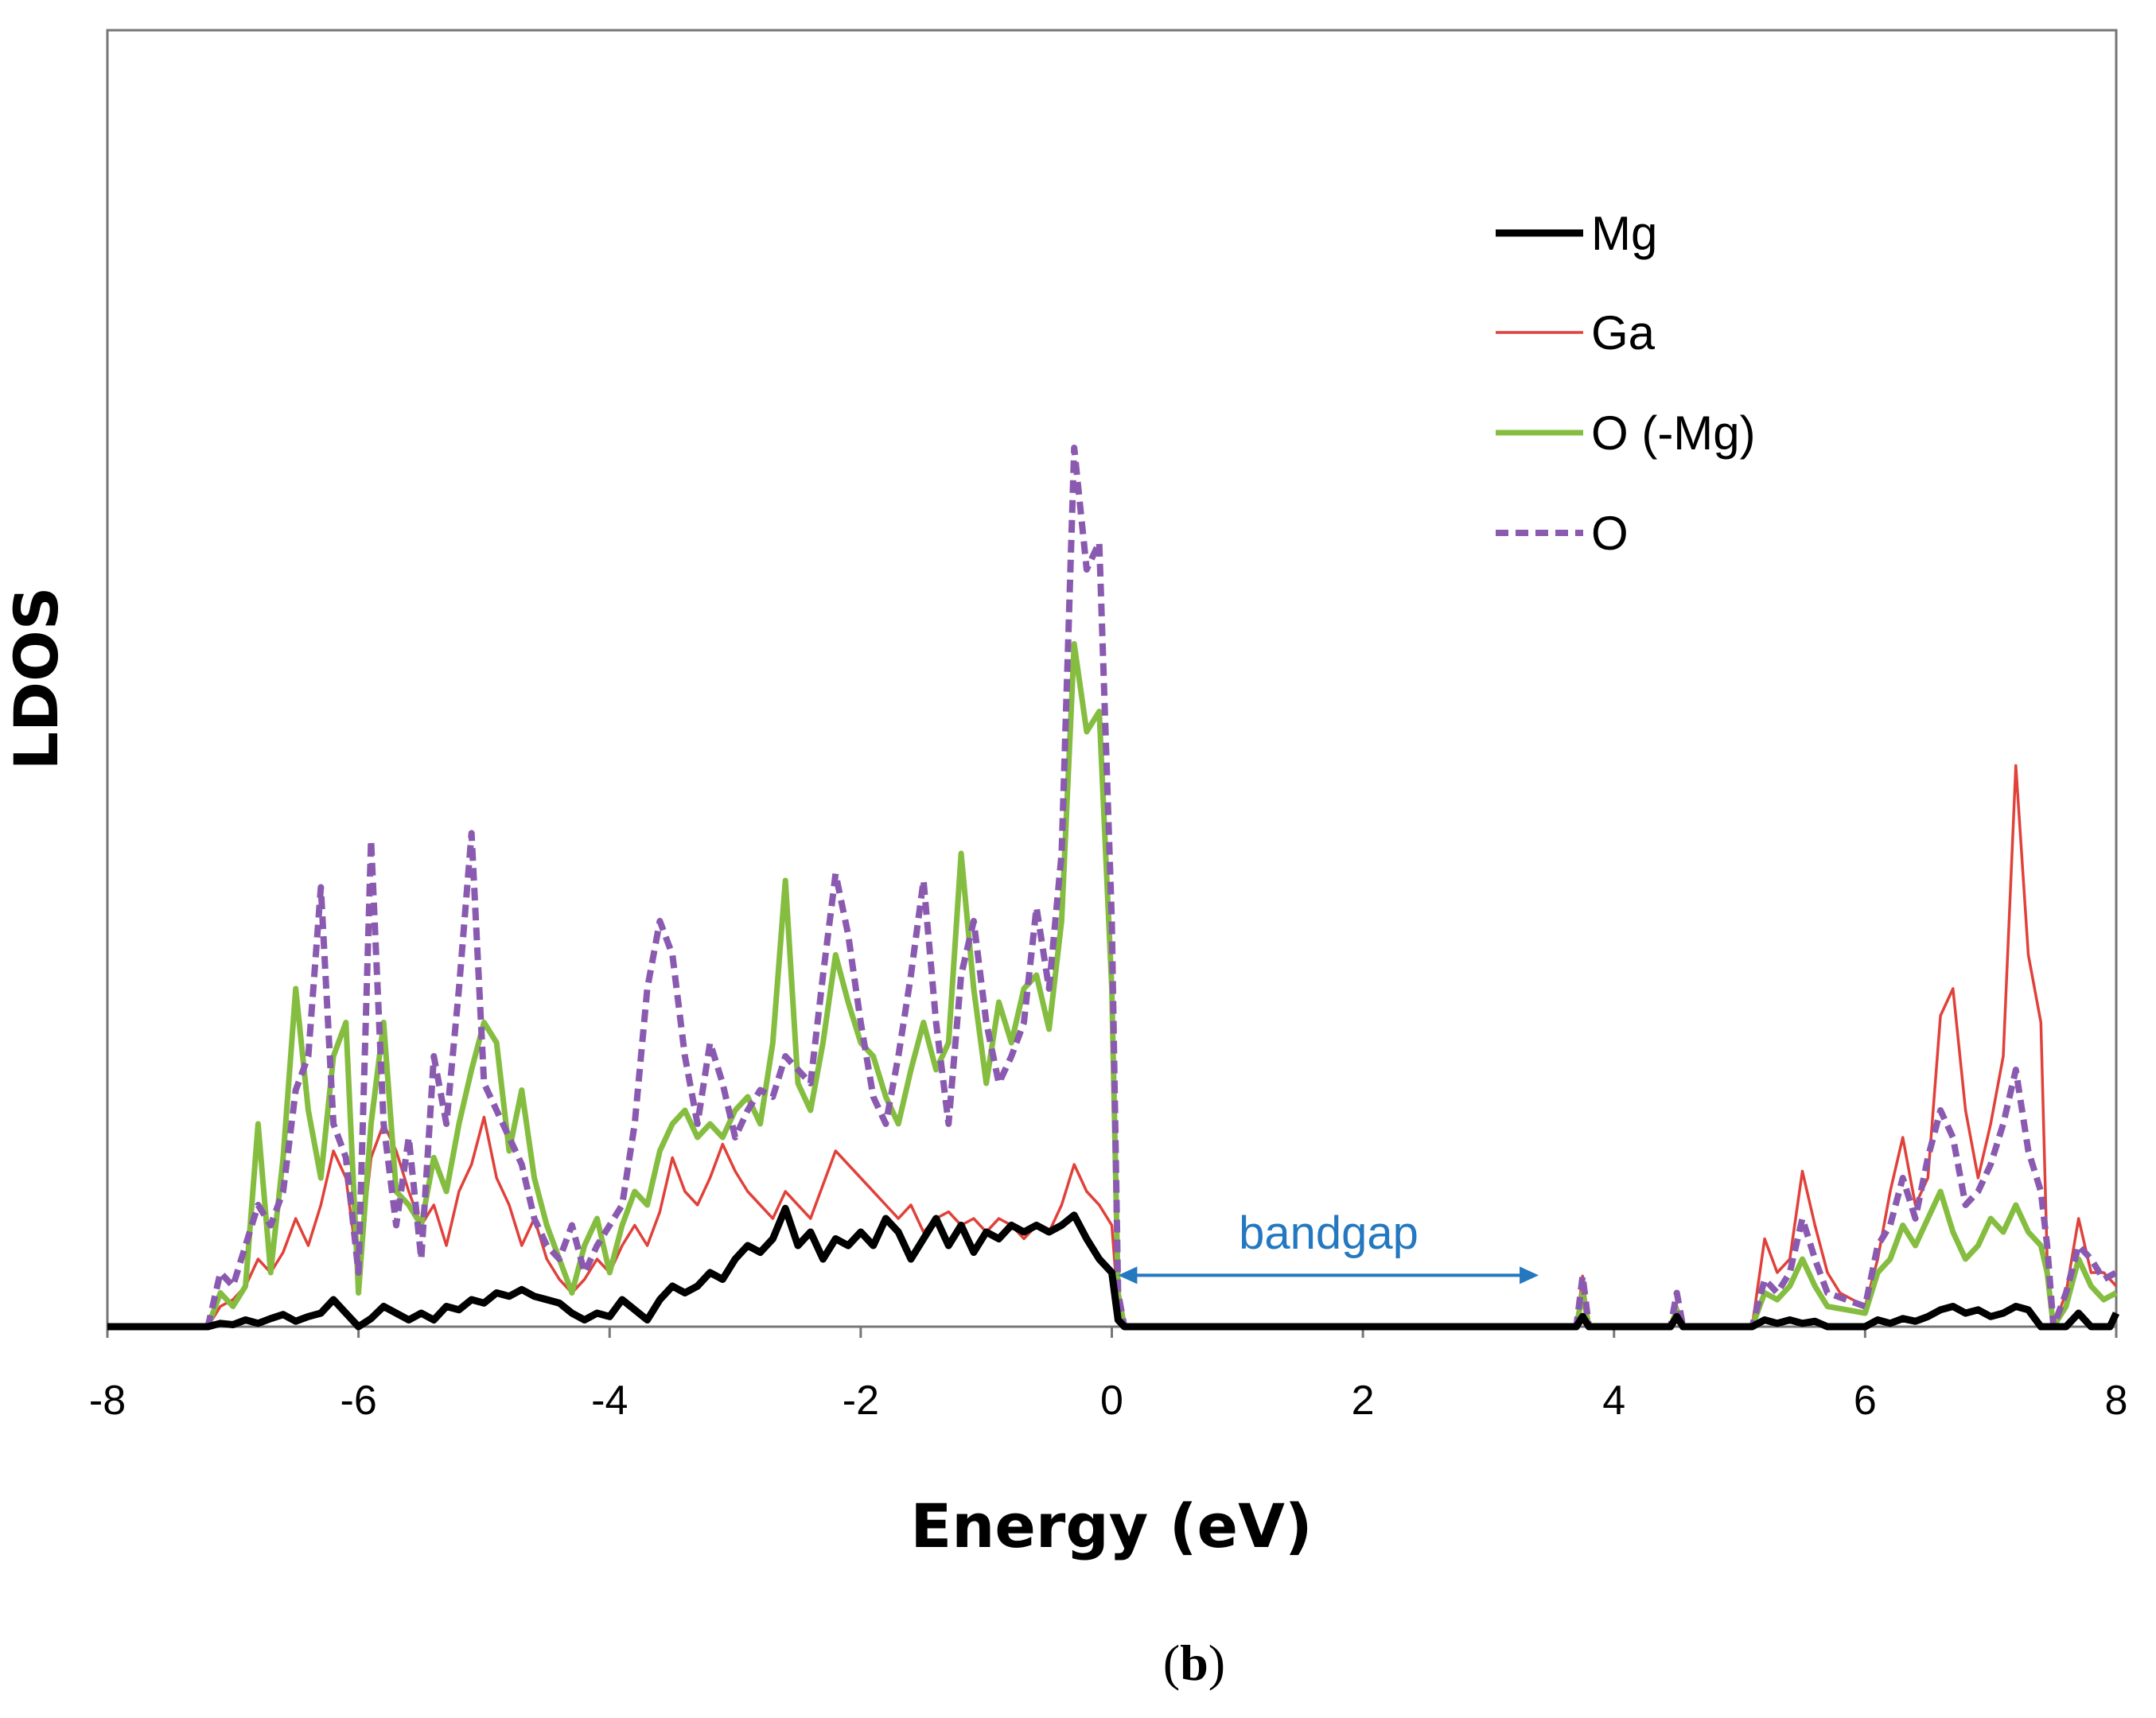  What do you see at coordinates (359, 1401) in the screenshot?
I see `x-tick-label: -6` at bounding box center [359, 1401].